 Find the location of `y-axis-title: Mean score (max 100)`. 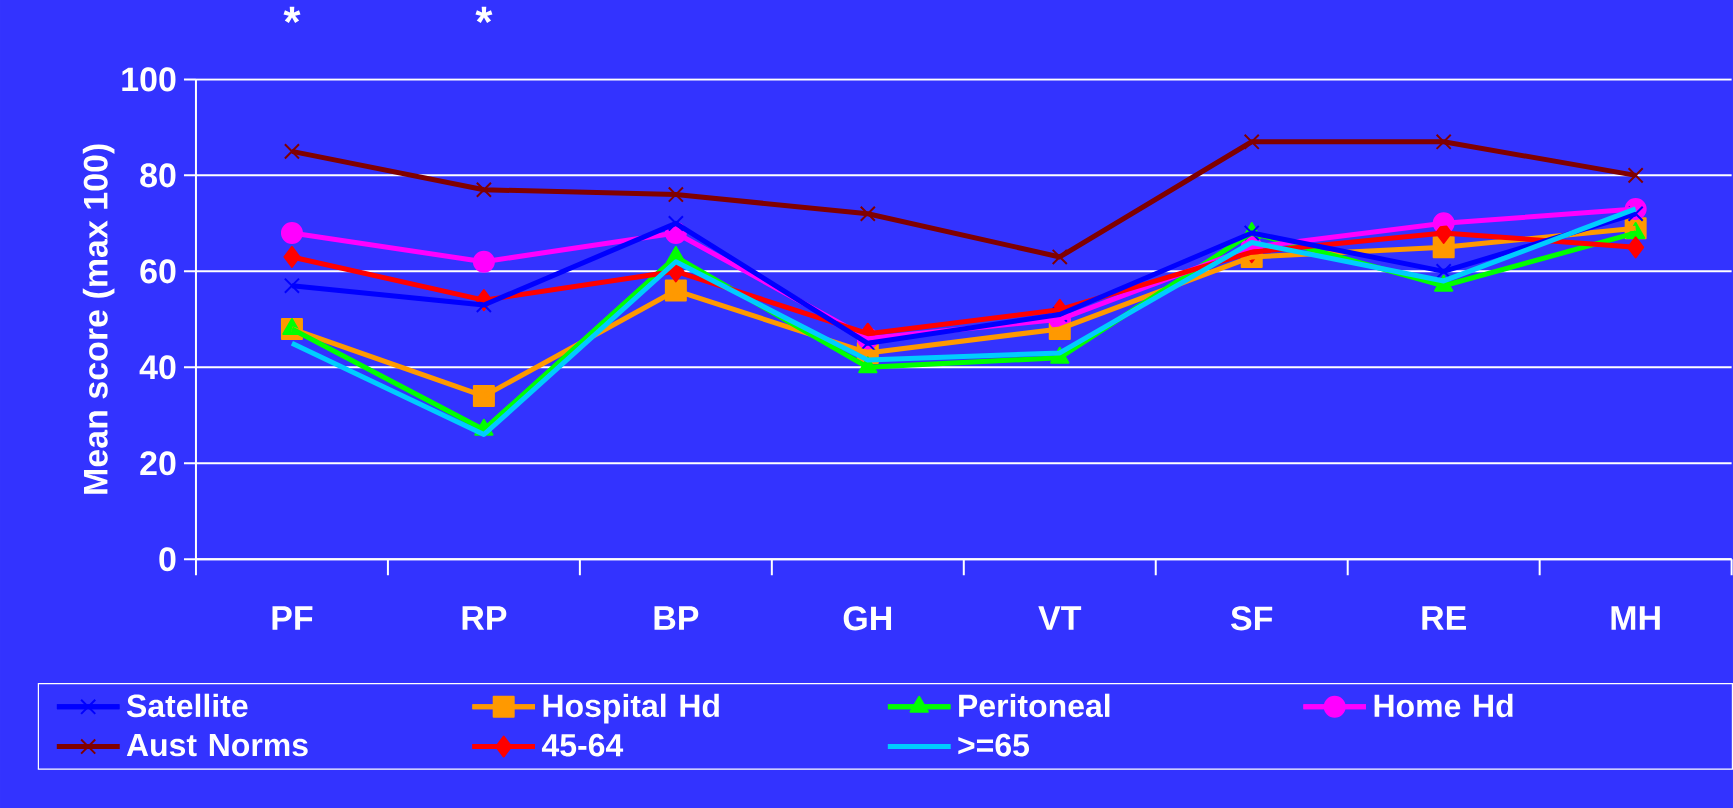

y-axis-title: Mean score (max 100) is located at coordinates (98, 319).